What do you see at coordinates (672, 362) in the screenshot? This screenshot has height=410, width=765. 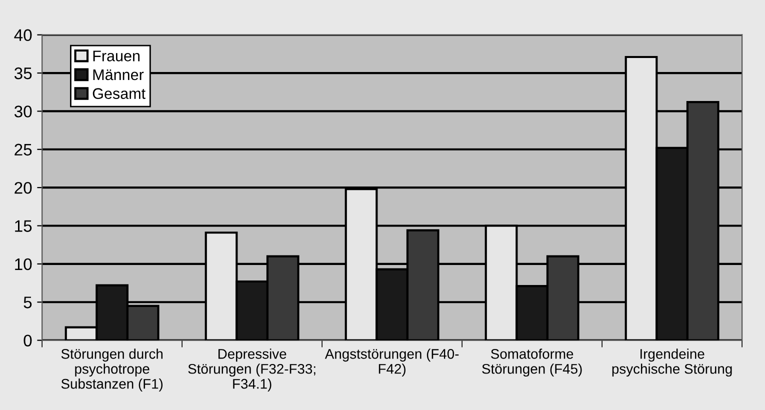 I see `x-tick-label: Irgendeine psychische Störung` at bounding box center [672, 362].